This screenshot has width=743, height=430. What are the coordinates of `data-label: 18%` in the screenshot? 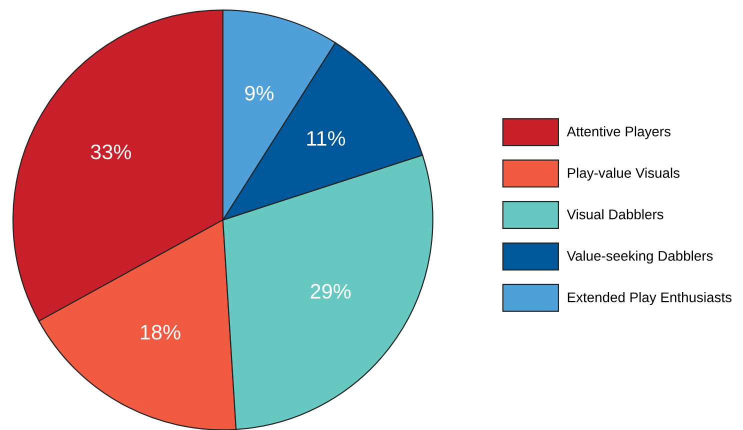 It's located at (160, 332).